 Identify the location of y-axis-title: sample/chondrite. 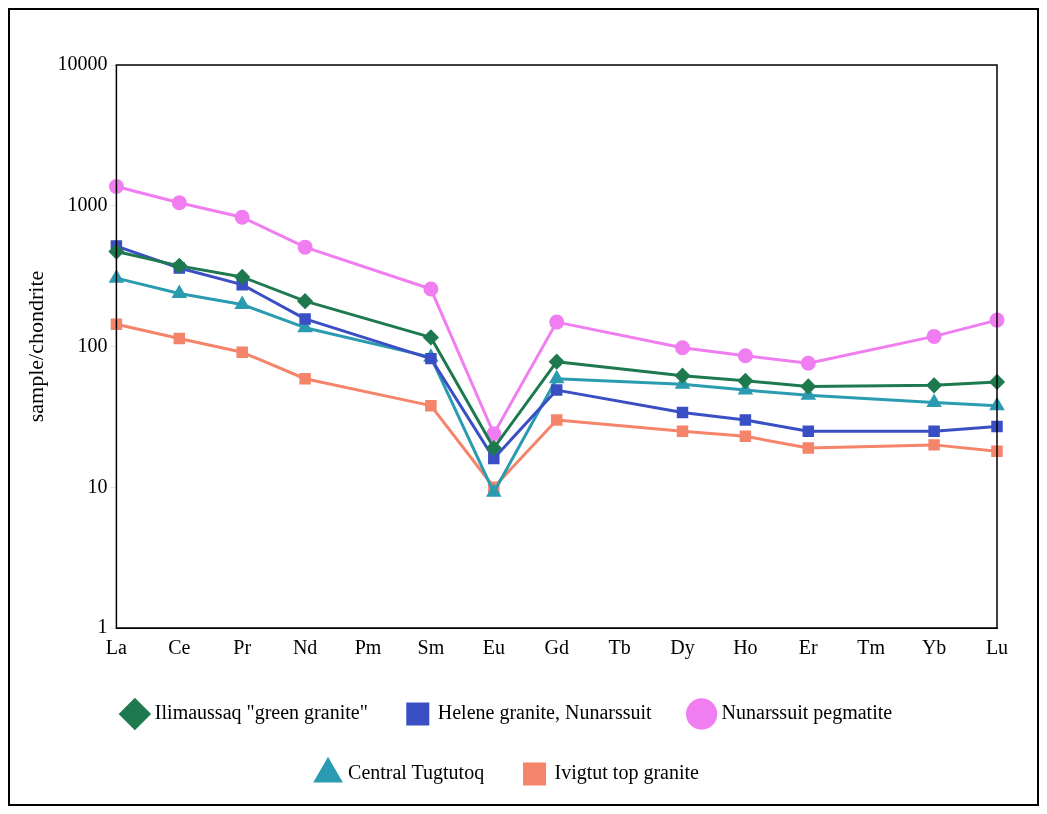
(35, 346).